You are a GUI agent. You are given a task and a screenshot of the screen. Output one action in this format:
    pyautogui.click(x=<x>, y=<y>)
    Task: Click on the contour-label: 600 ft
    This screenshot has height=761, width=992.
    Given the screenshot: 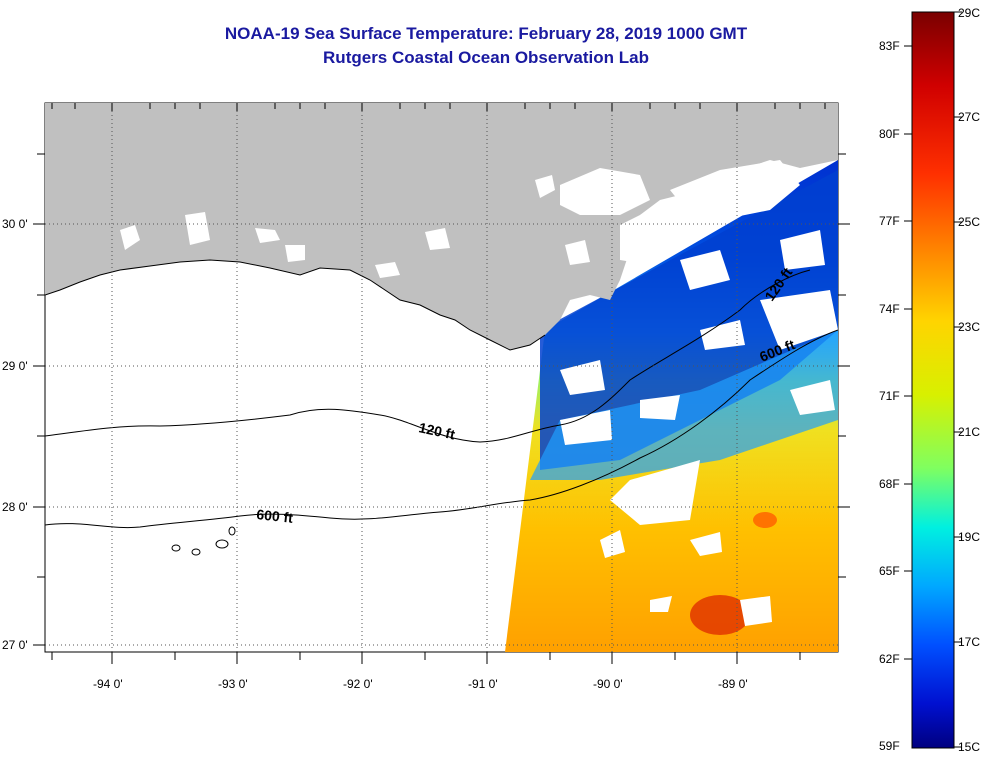 What is the action you would take?
    pyautogui.click(x=275, y=516)
    